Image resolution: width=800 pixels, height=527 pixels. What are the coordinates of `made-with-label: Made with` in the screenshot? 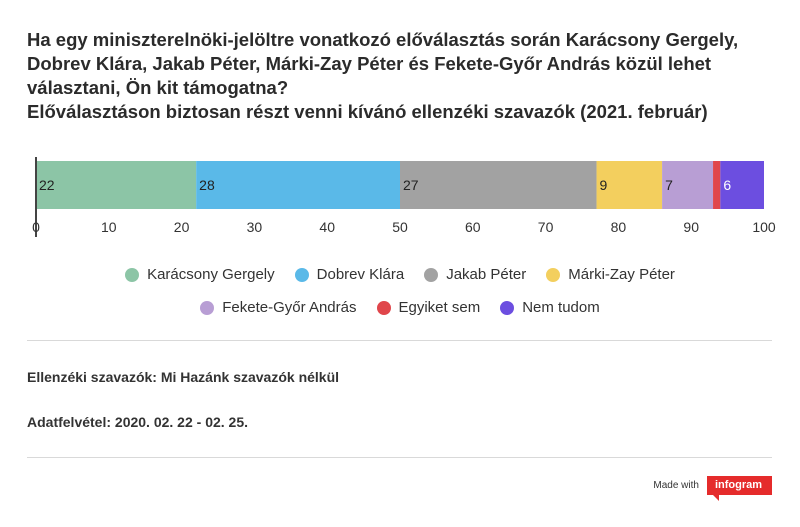 It's located at (676, 485).